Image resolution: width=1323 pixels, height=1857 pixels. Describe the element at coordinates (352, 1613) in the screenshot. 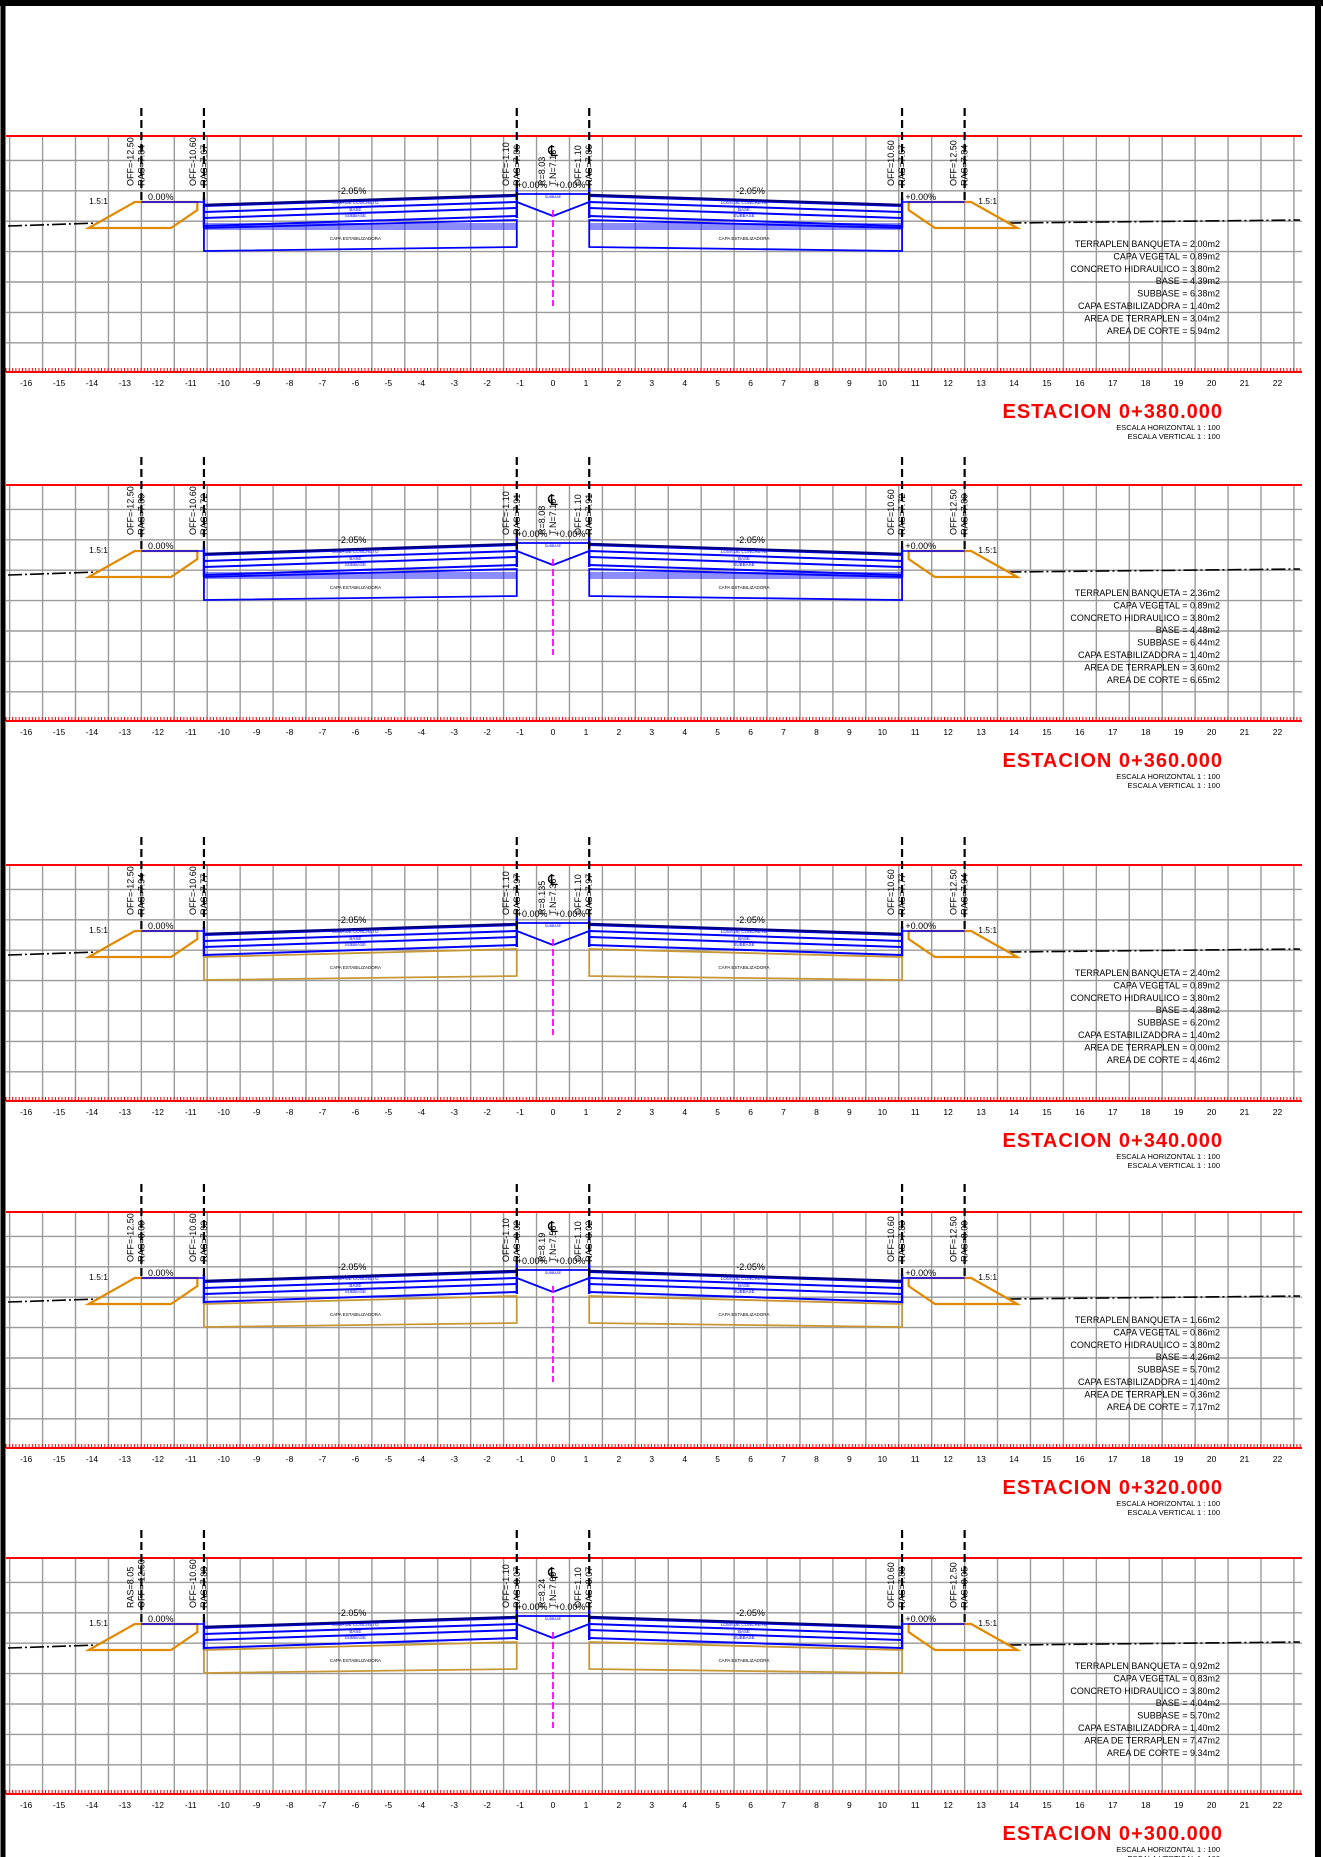

I see `crossfall-left-label: -2.05%` at that location.